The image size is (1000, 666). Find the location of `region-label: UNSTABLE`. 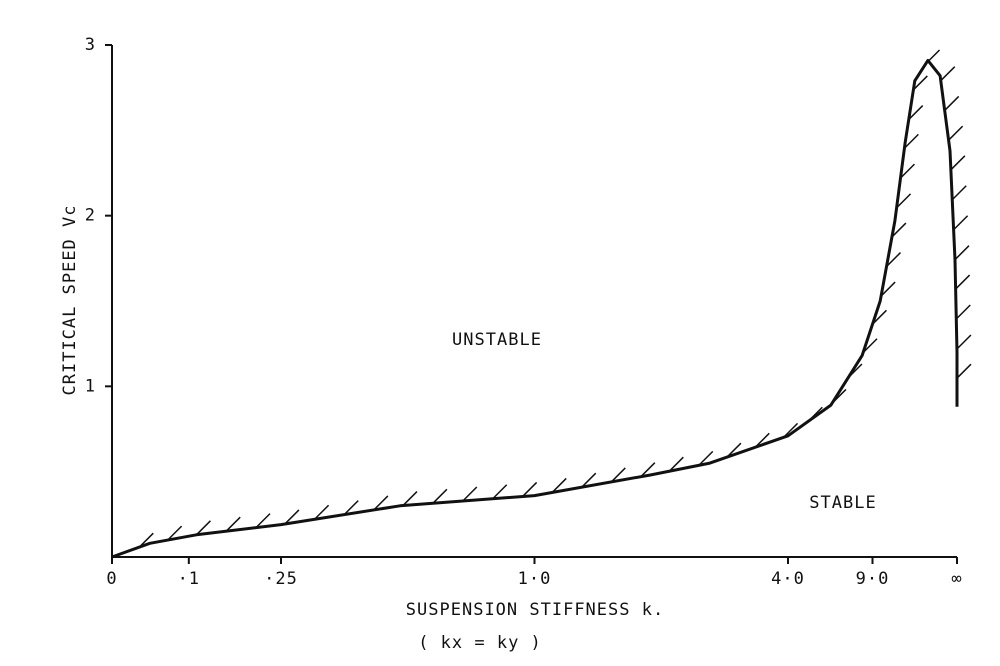

region-label: UNSTABLE is located at coordinates (497, 340).